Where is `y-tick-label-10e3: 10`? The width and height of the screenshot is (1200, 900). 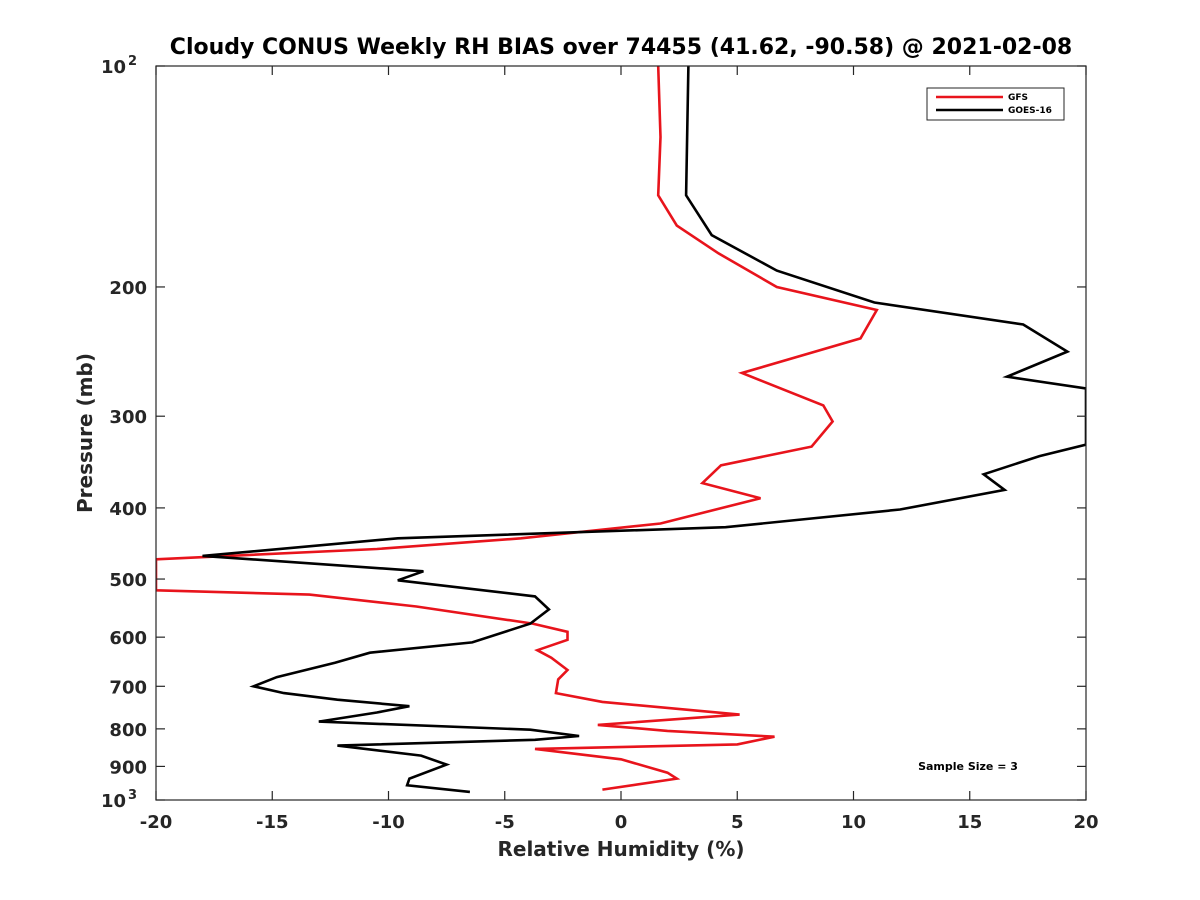
y-tick-label-10e3: 10 is located at coordinates (113, 801).